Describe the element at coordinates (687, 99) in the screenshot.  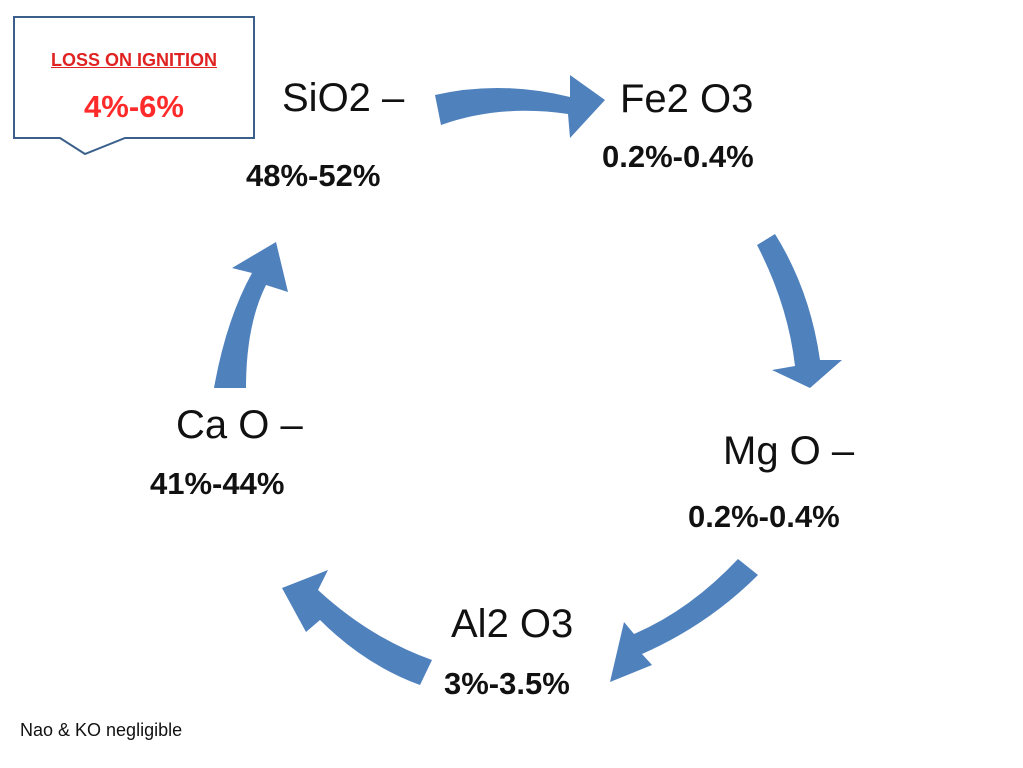
I see `fe2o3-label: Fe2 O3` at that location.